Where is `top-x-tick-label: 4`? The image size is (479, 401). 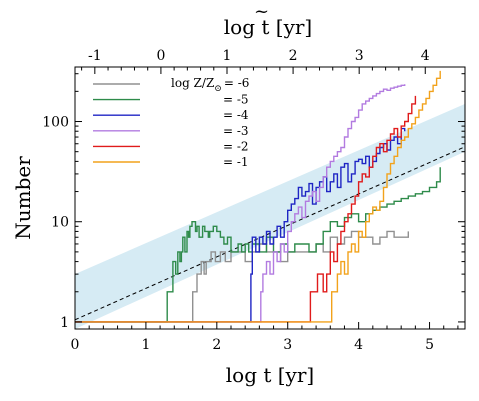
top-x-tick-label: 4 is located at coordinates (425, 56).